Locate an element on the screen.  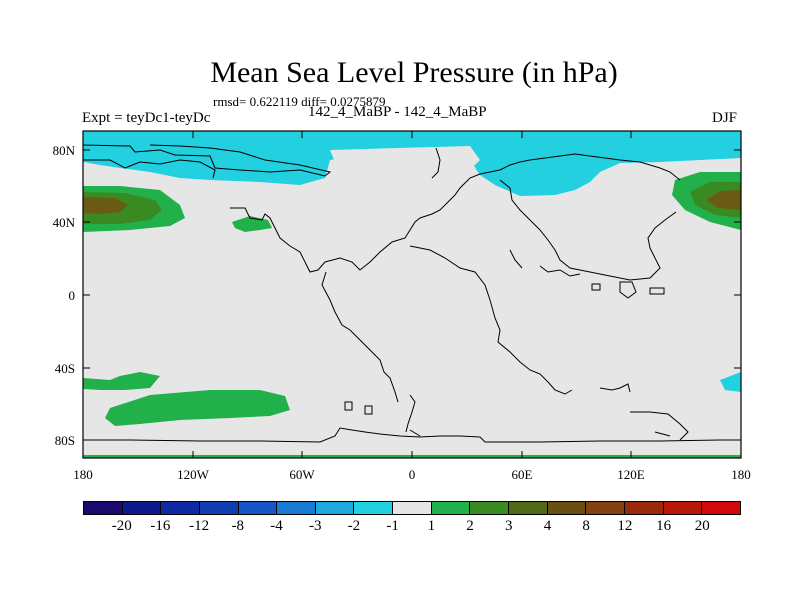
colorbar-label: 1 is located at coordinates (431, 526).